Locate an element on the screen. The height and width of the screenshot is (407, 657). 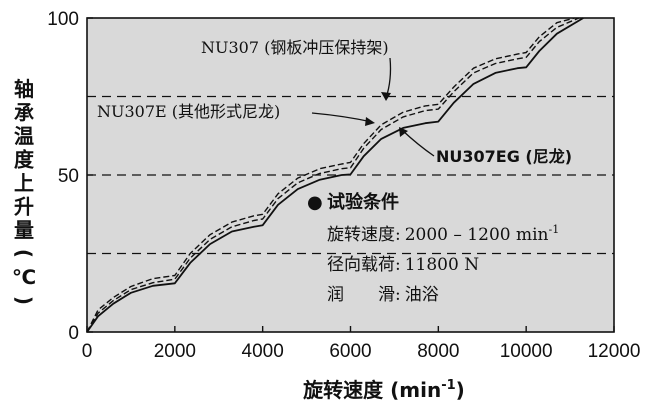
y-axis-title-char: 承 is located at coordinates (24, 113).